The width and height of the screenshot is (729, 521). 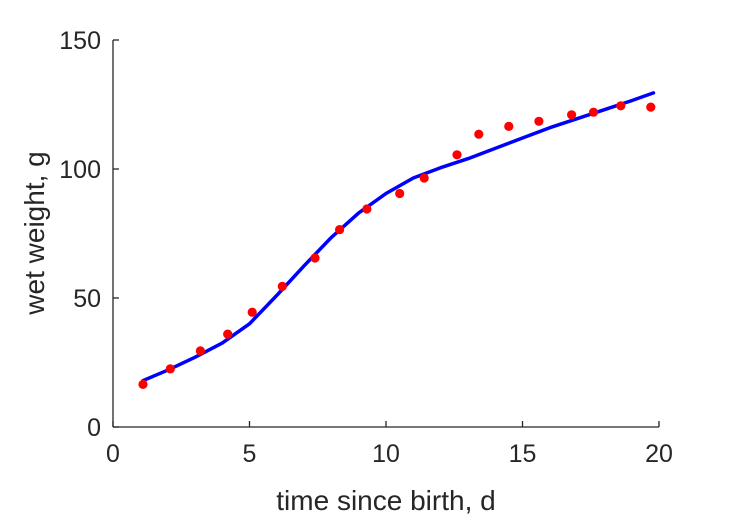 What do you see at coordinates (87, 299) in the screenshot?
I see `y-tick-label: 50` at bounding box center [87, 299].